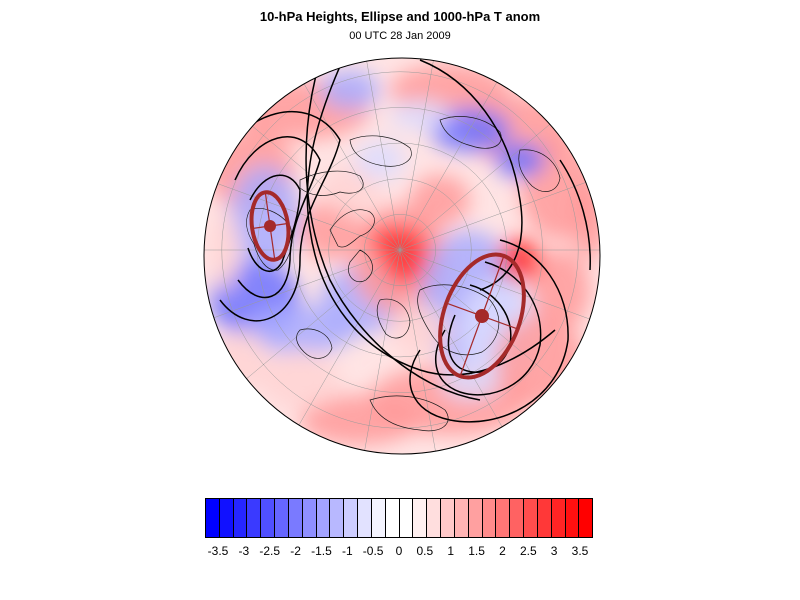 Image resolution: width=800 pixels, height=600 pixels. I want to click on colorbar-tick-label: 0.5, so click(425, 551).